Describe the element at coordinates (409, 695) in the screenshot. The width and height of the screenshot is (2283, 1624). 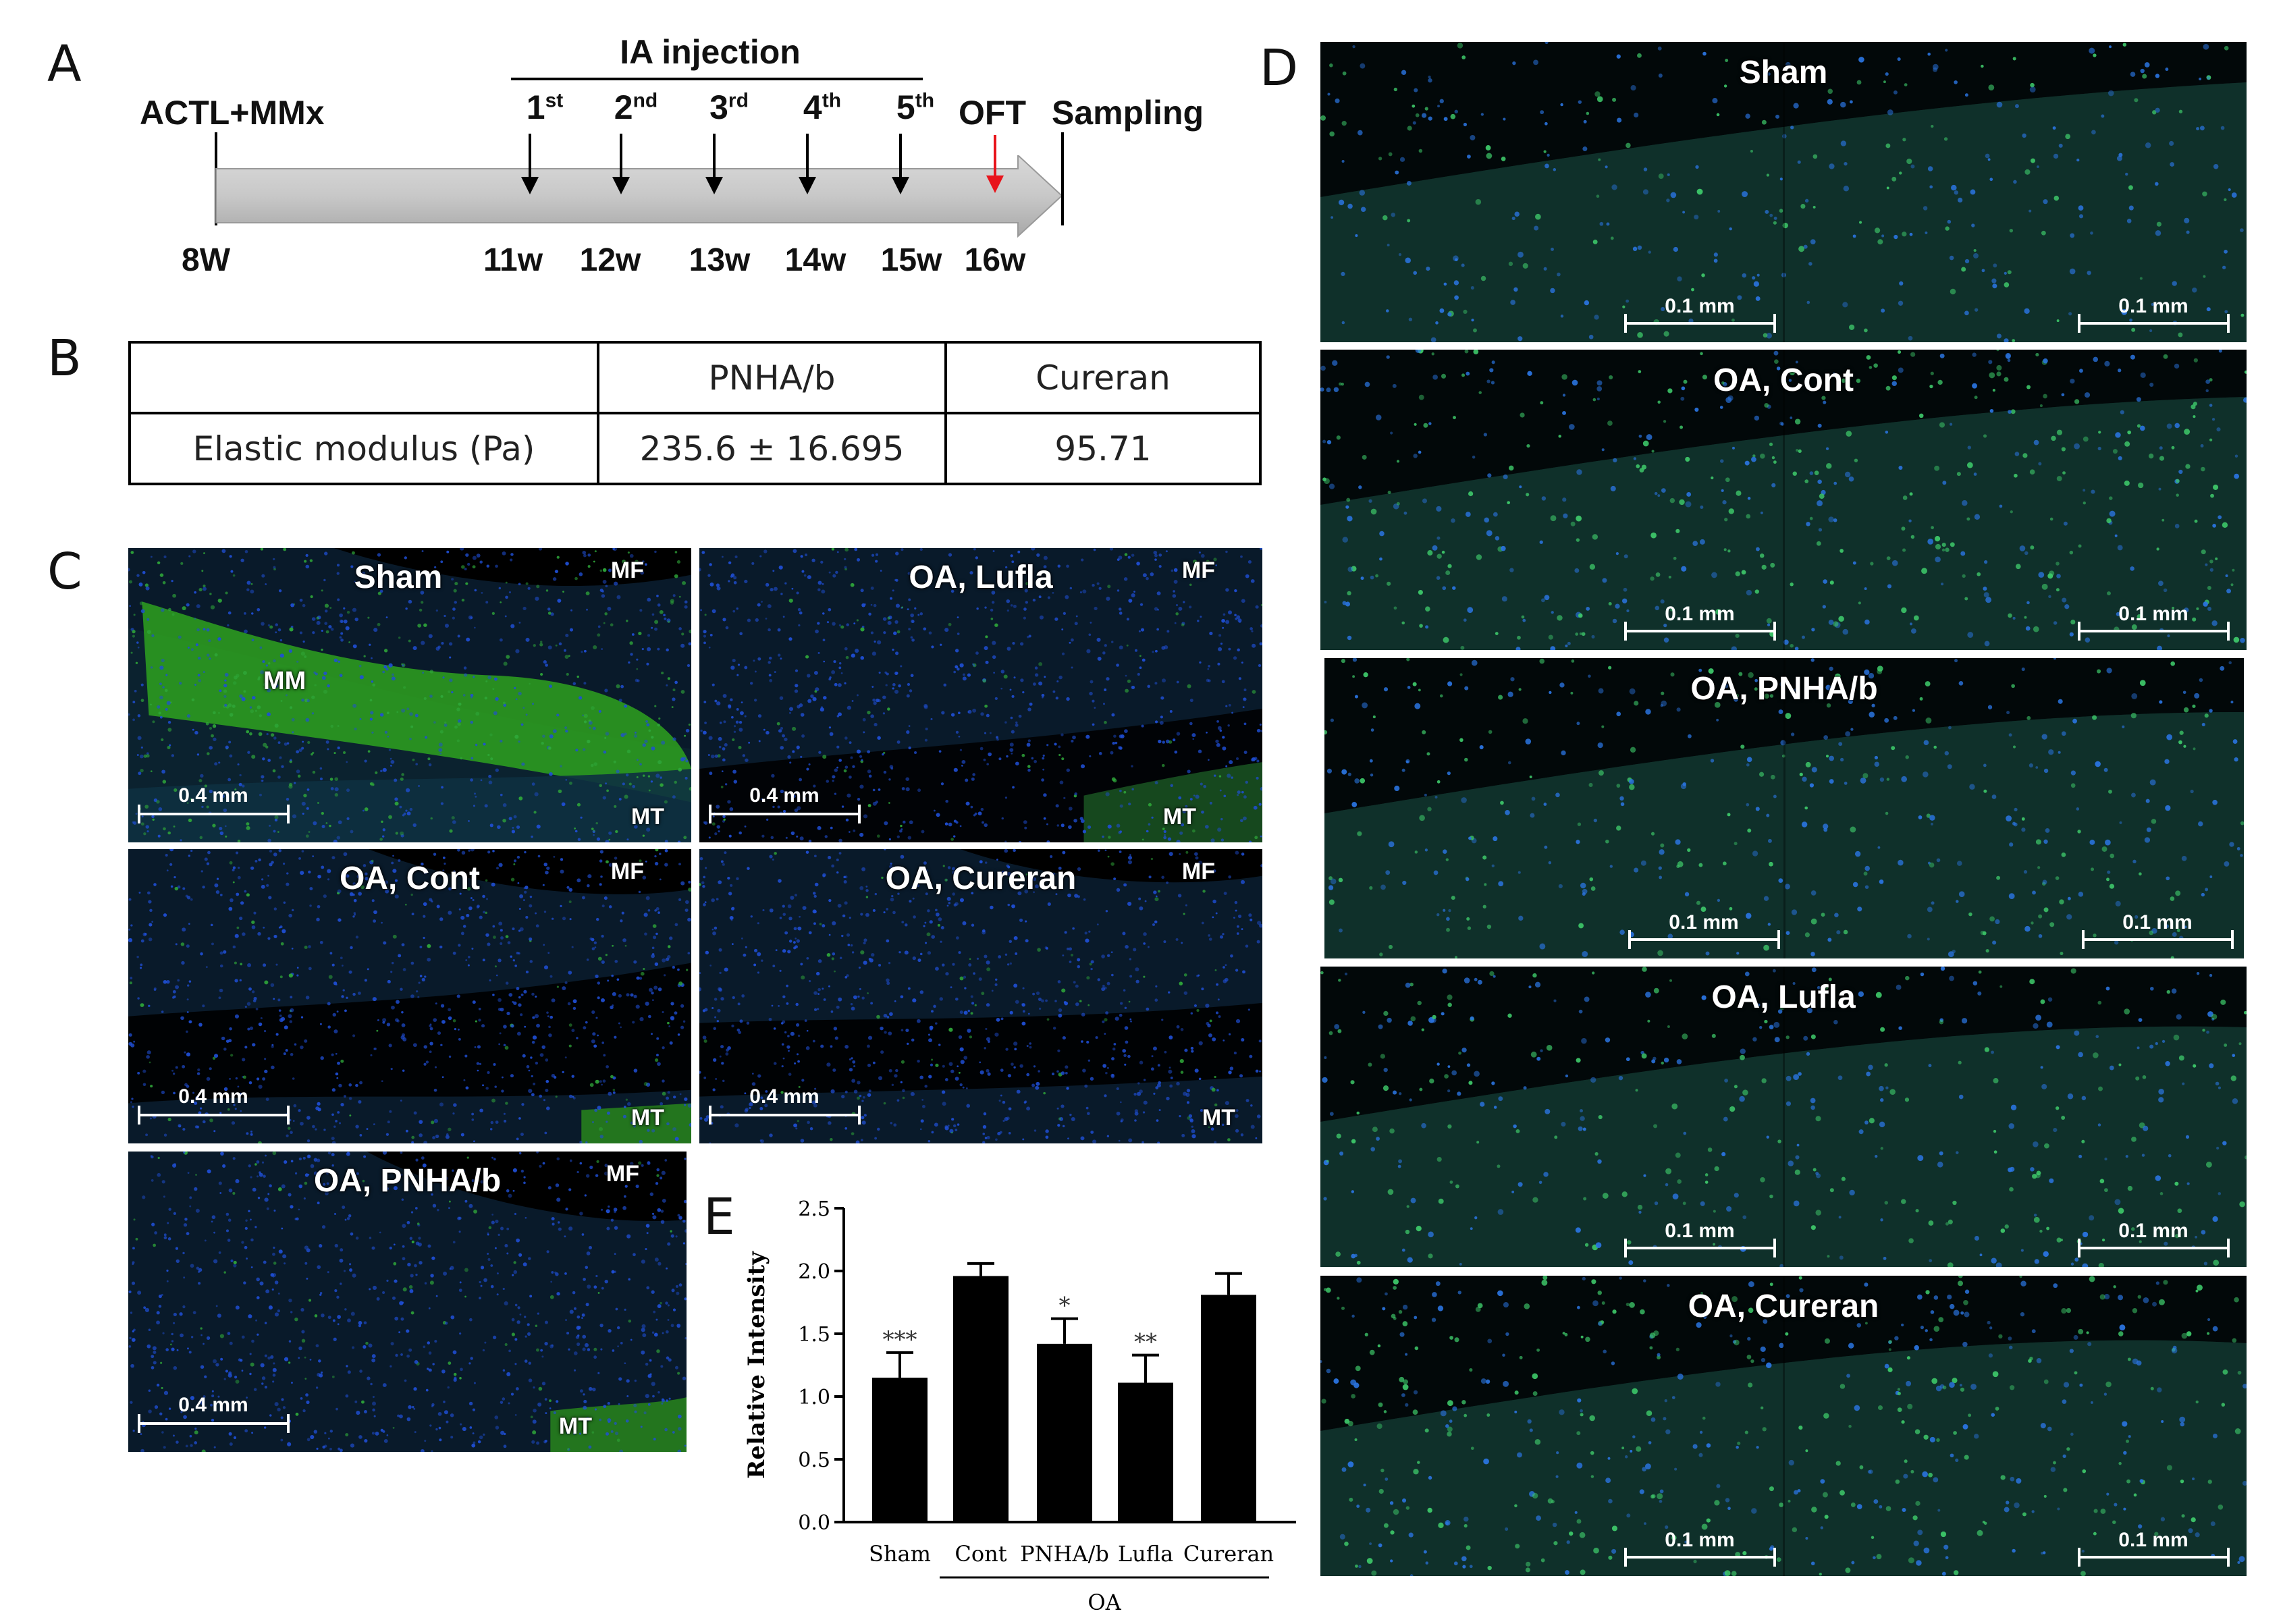
I see `micrograph-c: Sham MF MM MT 0.4 mm` at that location.